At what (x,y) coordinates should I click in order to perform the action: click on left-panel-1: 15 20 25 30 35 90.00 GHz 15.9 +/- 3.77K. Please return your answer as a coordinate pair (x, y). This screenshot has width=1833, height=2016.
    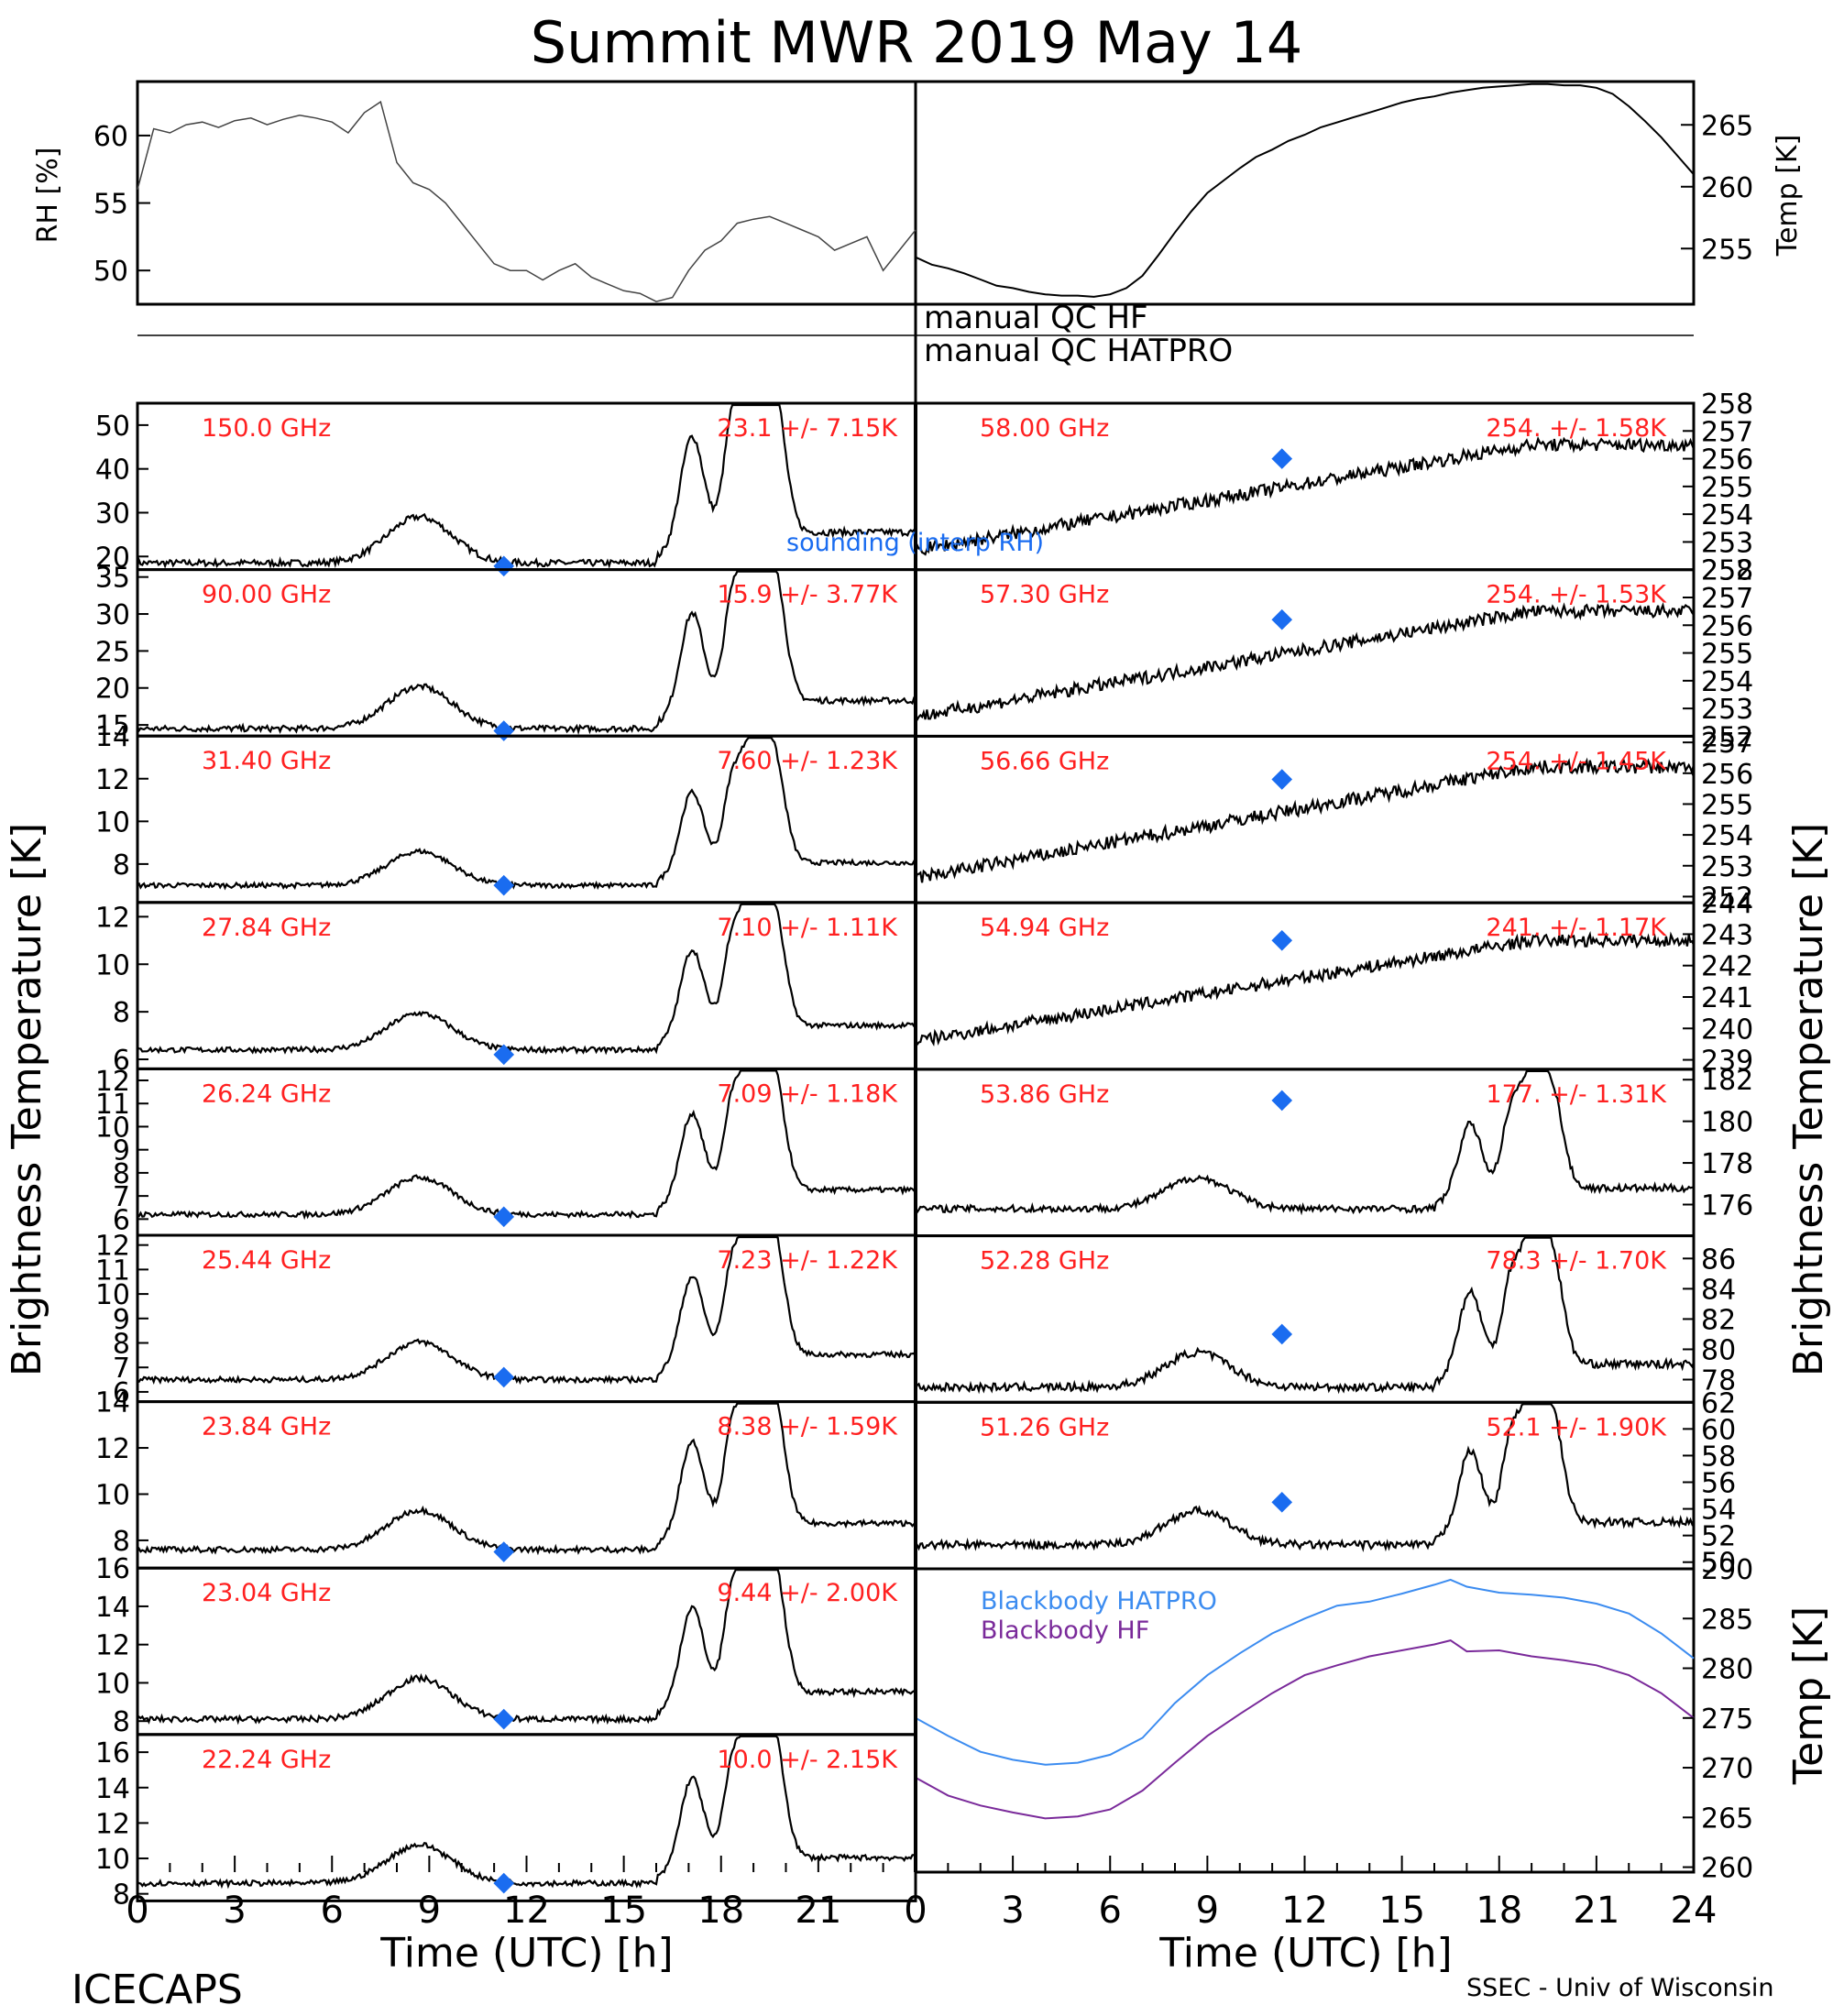
    Looking at the image, I should click on (506, 652).